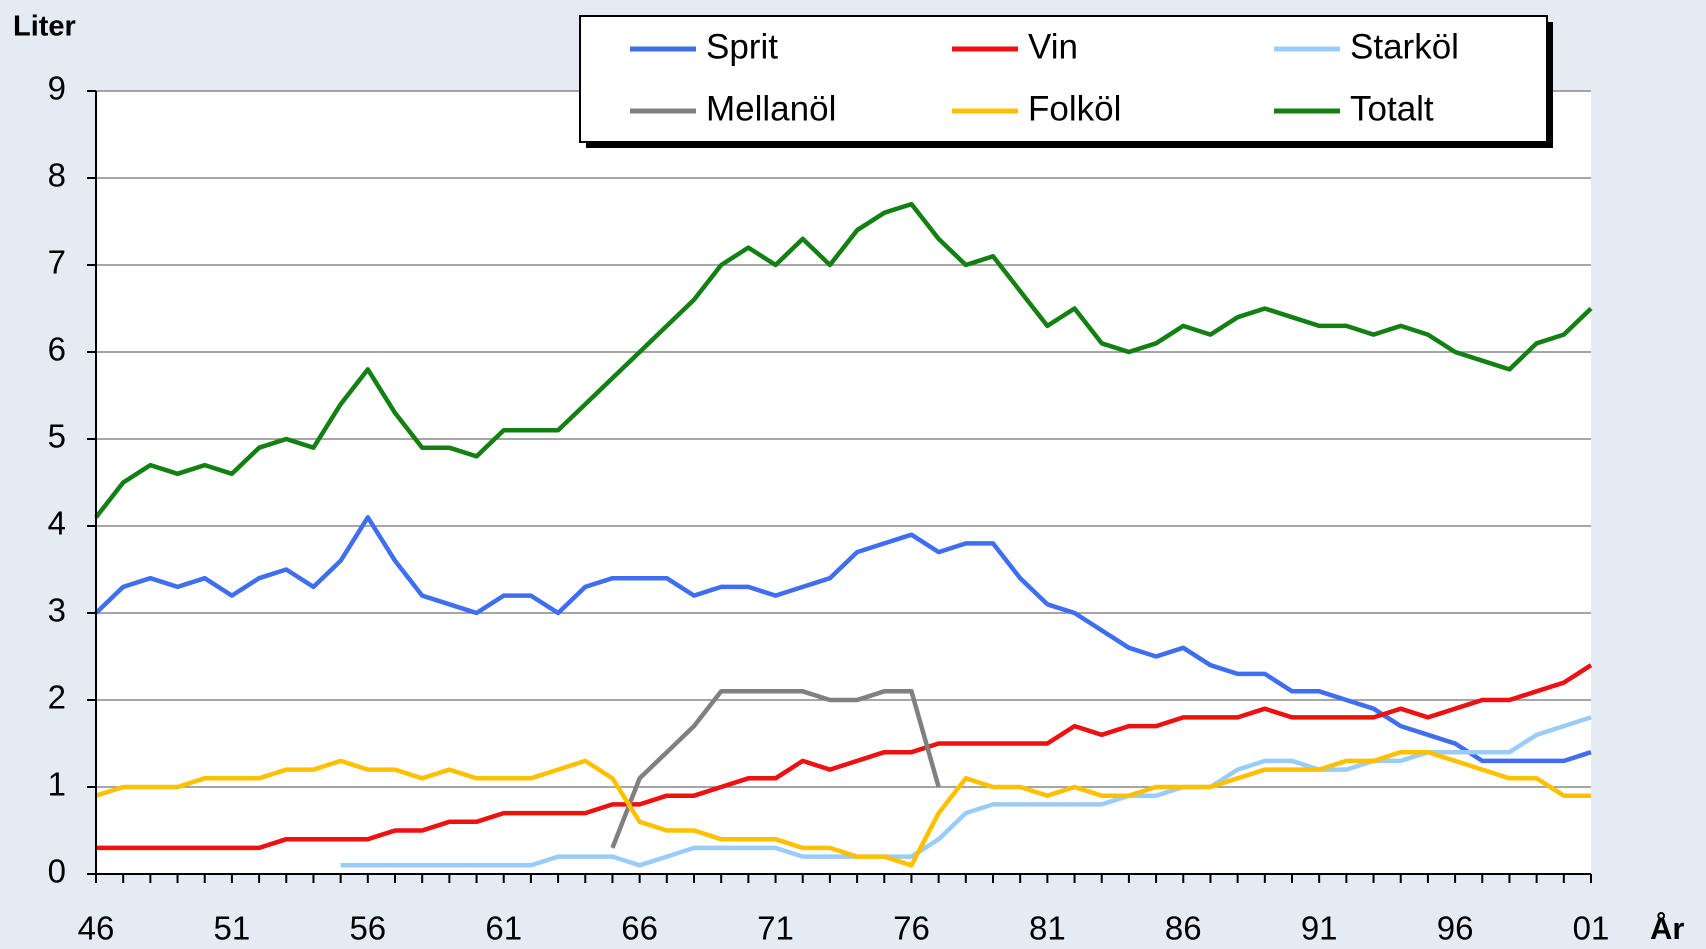 The image size is (1706, 949). What do you see at coordinates (57, 175) in the screenshot?
I see `y-tick-label: 8` at bounding box center [57, 175].